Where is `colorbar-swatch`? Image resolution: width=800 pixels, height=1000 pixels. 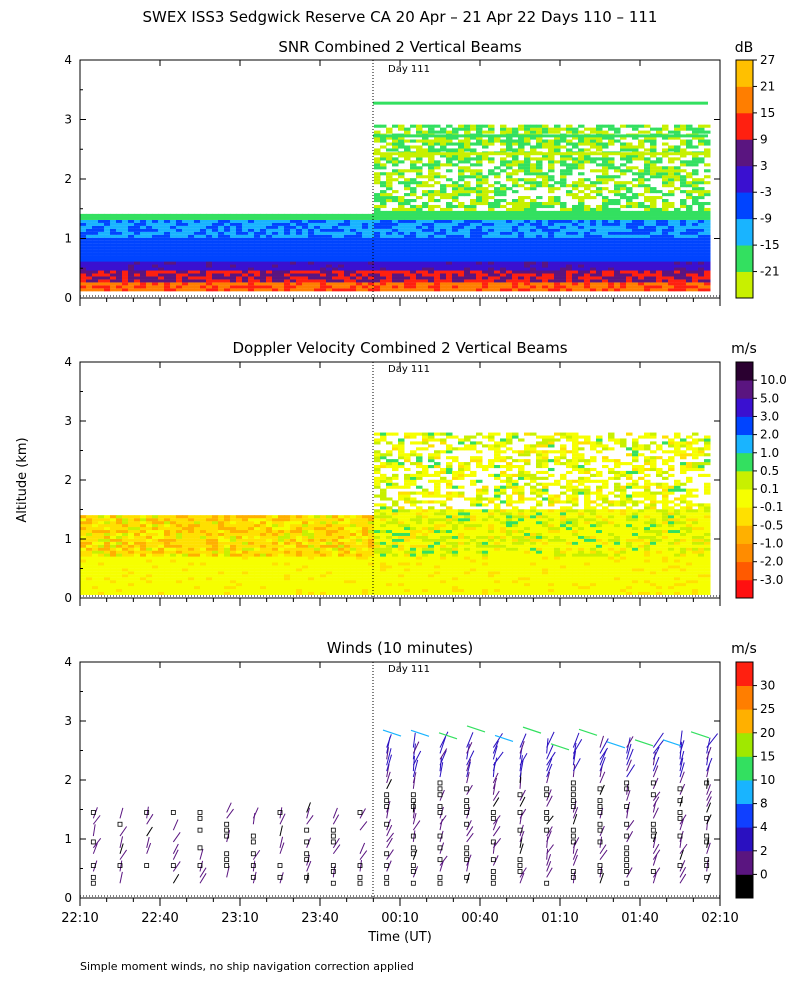 colorbar-swatch is located at coordinates (744, 153).